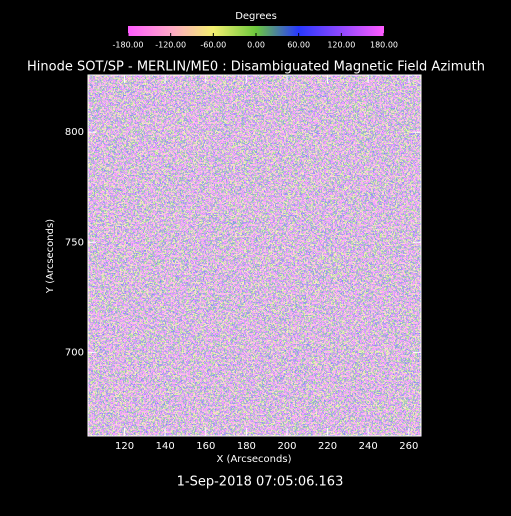 This screenshot has width=511, height=516. I want to click on colorbar-tick-label: -120.00, so click(170, 45).